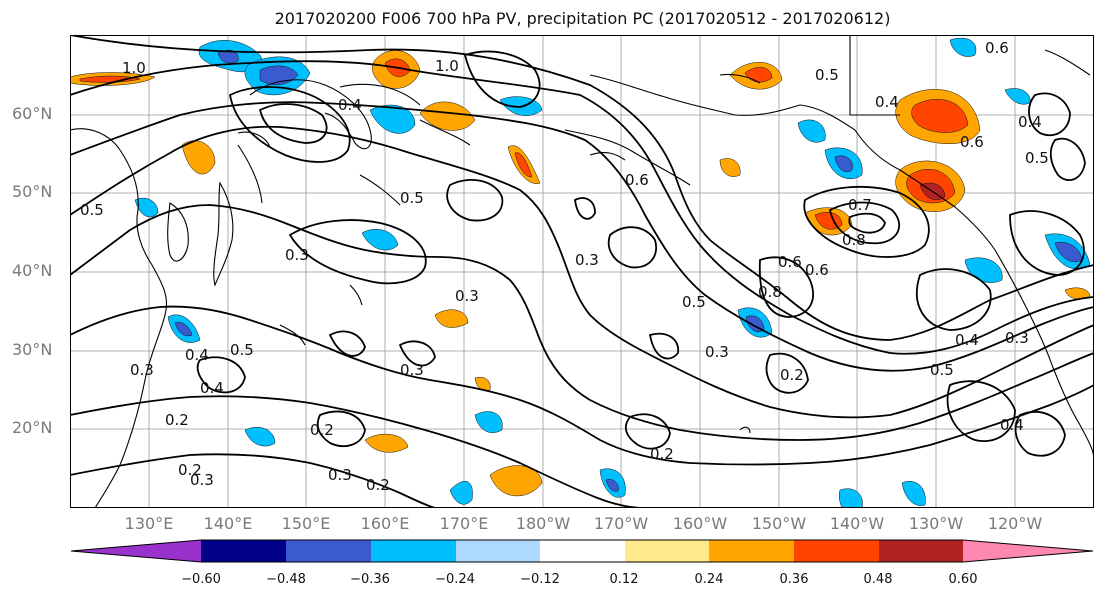 Image resolution: width=1105 pixels, height=601 pixels. Describe the element at coordinates (700, 523) in the screenshot. I see `lon-label: 160°W` at that location.